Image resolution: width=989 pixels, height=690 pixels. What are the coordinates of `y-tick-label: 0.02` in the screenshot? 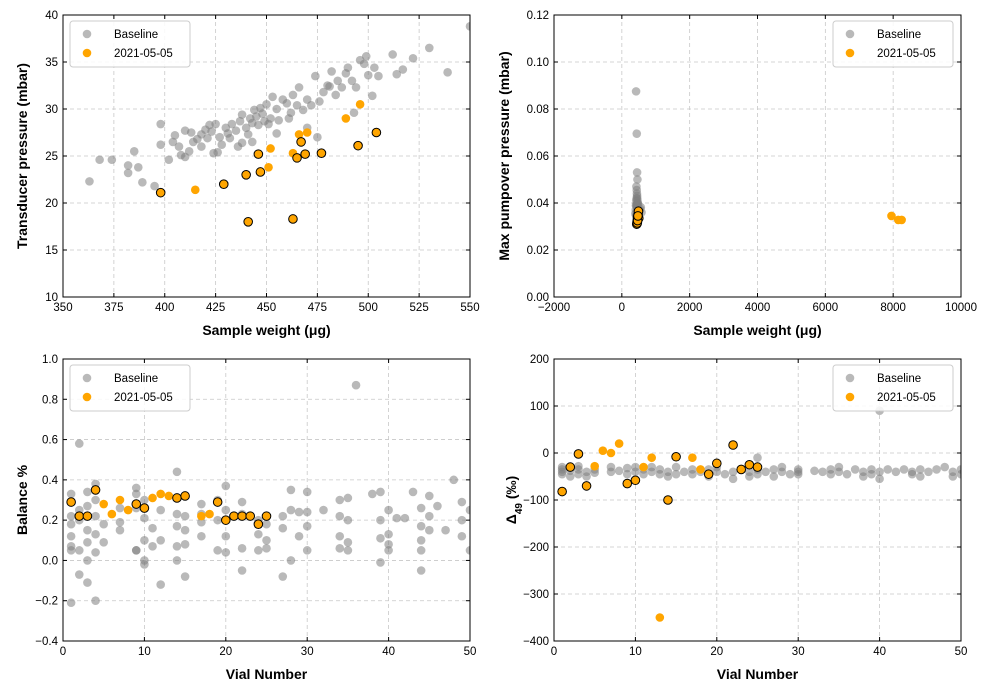 It's located at (538, 251).